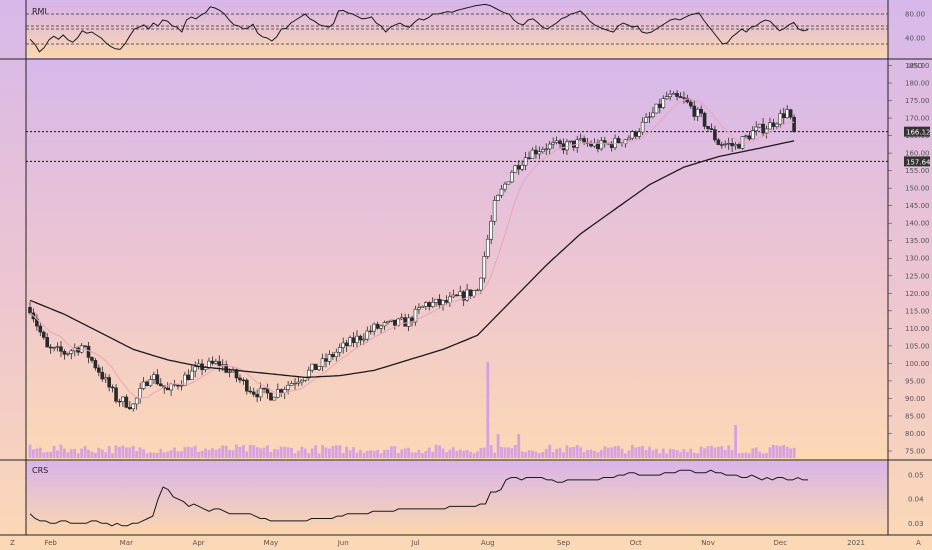 The height and width of the screenshot is (550, 932). Describe the element at coordinates (478, 146) in the screenshot. I see `horizontal-levels: 166.12 157.64` at that location.